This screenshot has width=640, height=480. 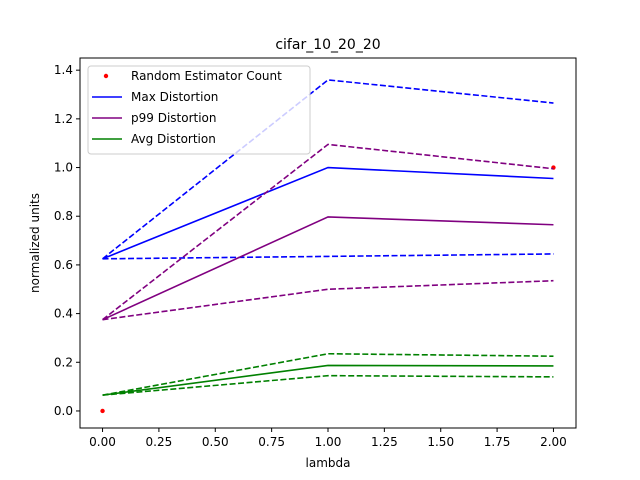 What do you see at coordinates (328, 442) in the screenshot?
I see `x-tick-label: 1.00` at bounding box center [328, 442].